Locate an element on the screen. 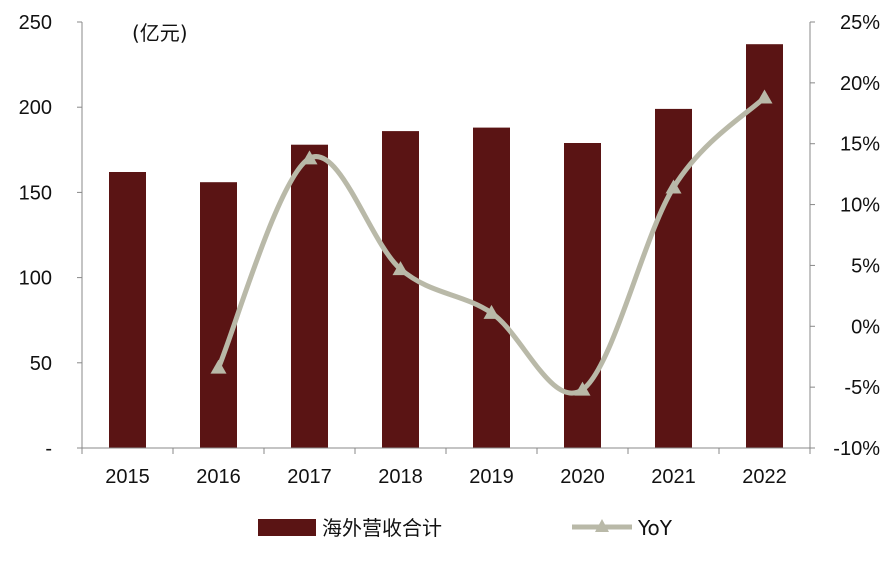 The height and width of the screenshot is (571, 893). yoy-point-2017 is located at coordinates (309, 157).